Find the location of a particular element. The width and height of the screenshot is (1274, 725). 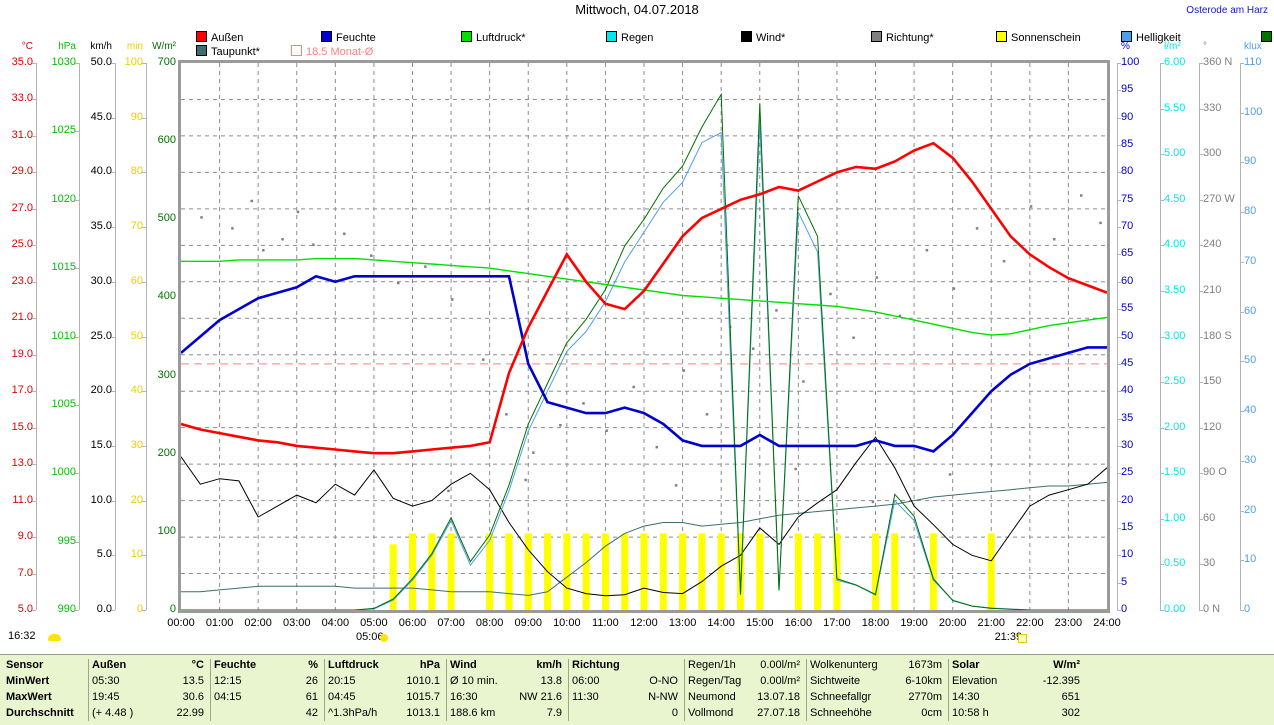

table-cell-value: 13.5 is located at coordinates (193, 681).